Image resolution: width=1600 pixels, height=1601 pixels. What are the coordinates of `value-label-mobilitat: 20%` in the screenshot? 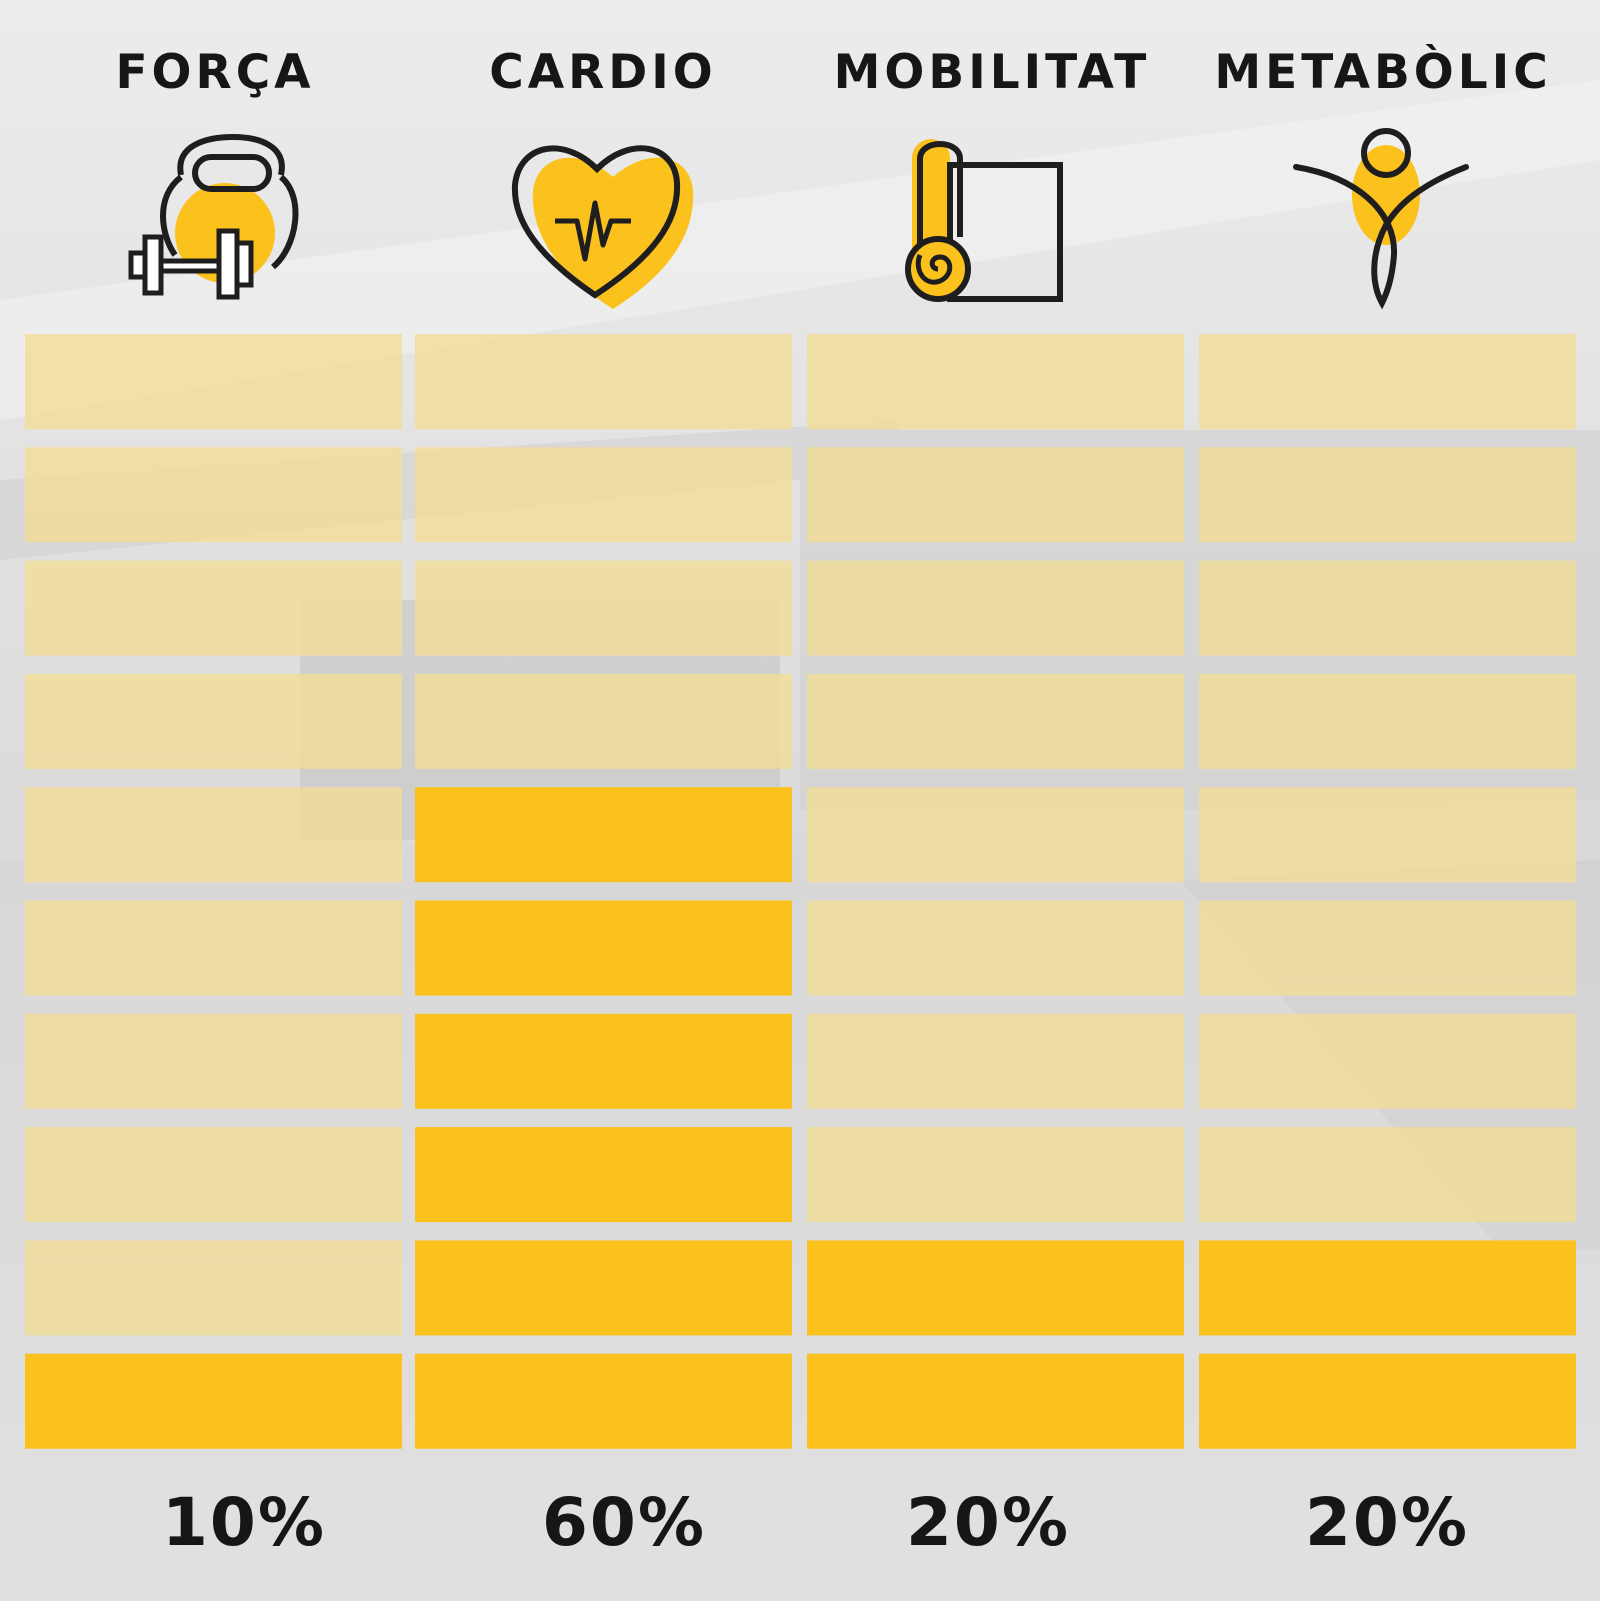 It's located at (988, 1522).